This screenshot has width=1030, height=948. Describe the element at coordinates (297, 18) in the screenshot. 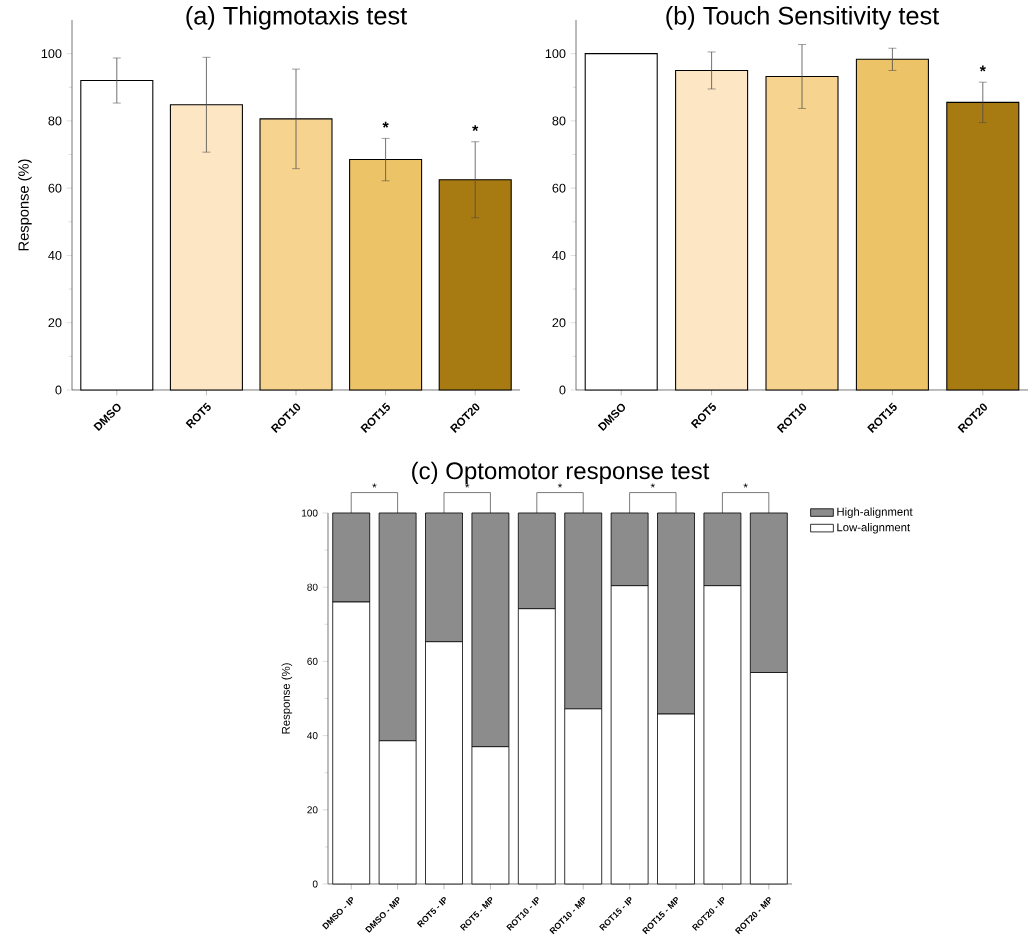

I see `chart-title: (a) Thigmotaxis test` at that location.